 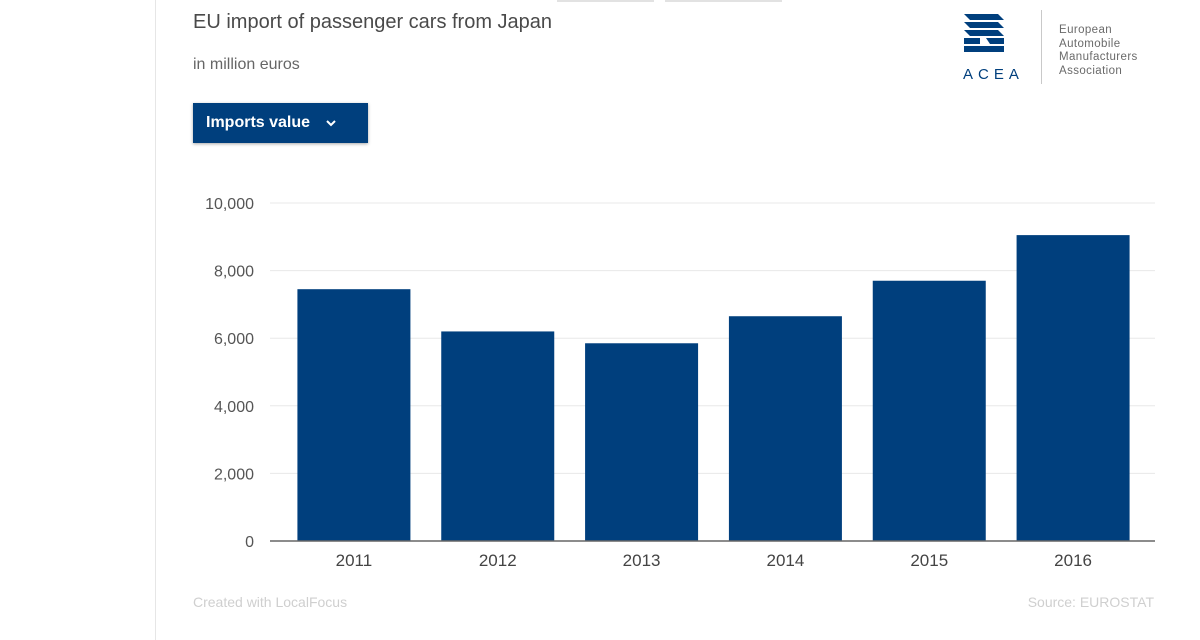 What do you see at coordinates (929, 560) in the screenshot?
I see `x-tick-label: 2015` at bounding box center [929, 560].